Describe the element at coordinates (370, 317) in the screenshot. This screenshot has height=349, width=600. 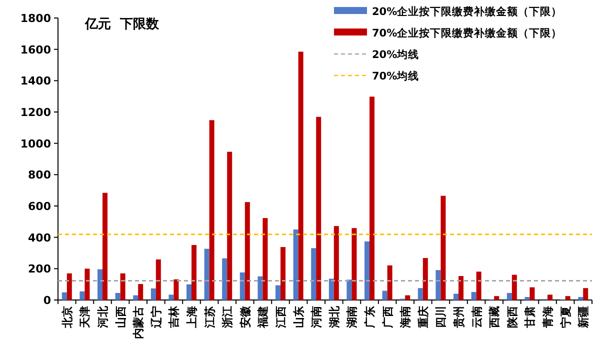
I see `x-tick-label: 广东` at that location.